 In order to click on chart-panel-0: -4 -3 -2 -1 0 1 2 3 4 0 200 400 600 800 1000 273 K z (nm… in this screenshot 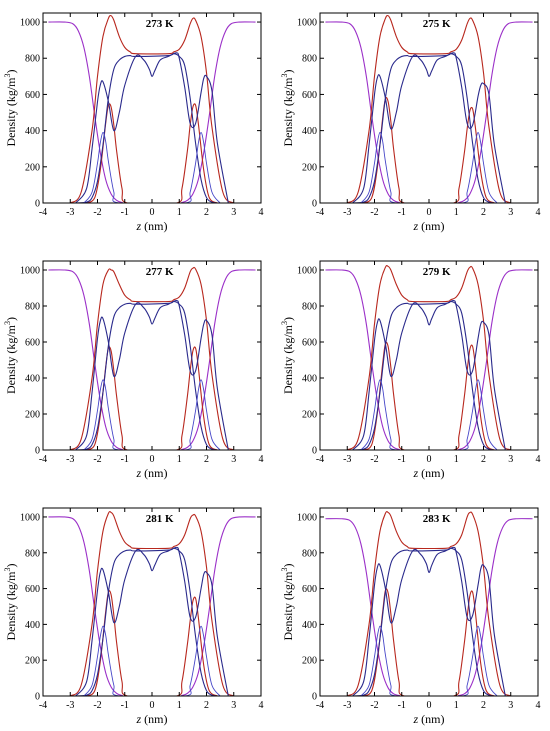, I will do `click(133, 122)`.